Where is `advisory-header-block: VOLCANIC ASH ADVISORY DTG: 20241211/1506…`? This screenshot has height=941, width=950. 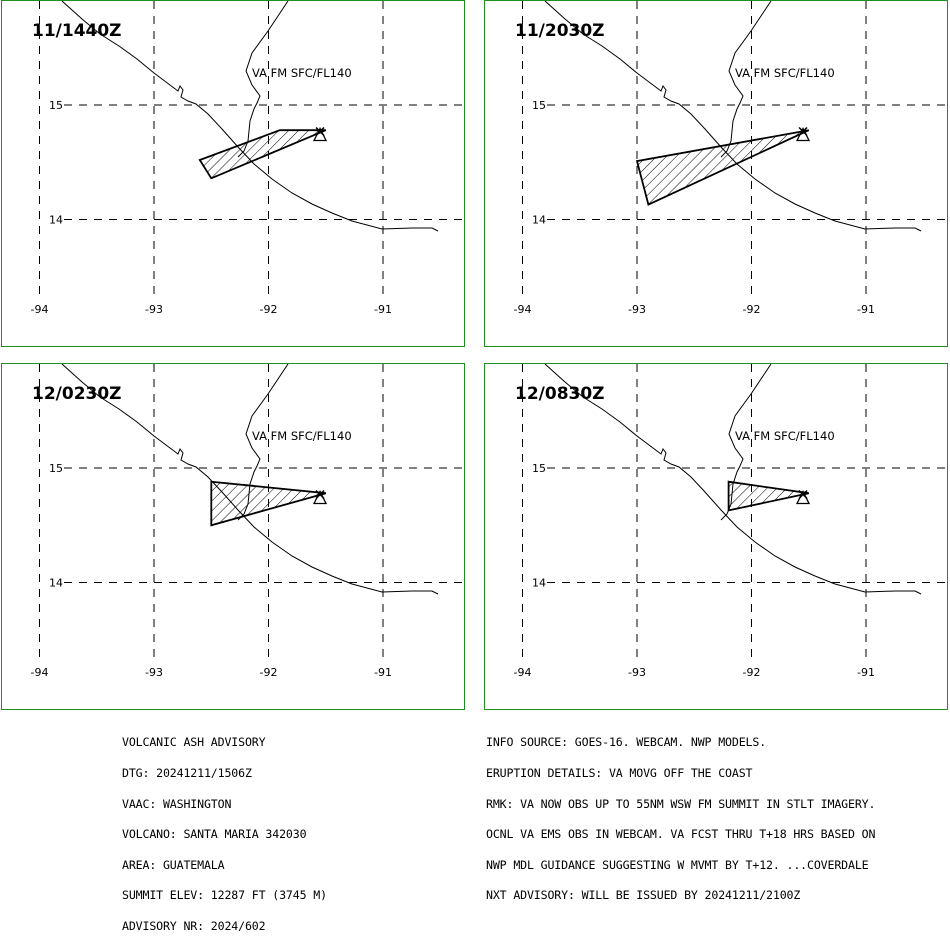 advisory-header-block: VOLCANIC ASH ADVISORY DTG: 20241211/1506… is located at coordinates (224, 829).